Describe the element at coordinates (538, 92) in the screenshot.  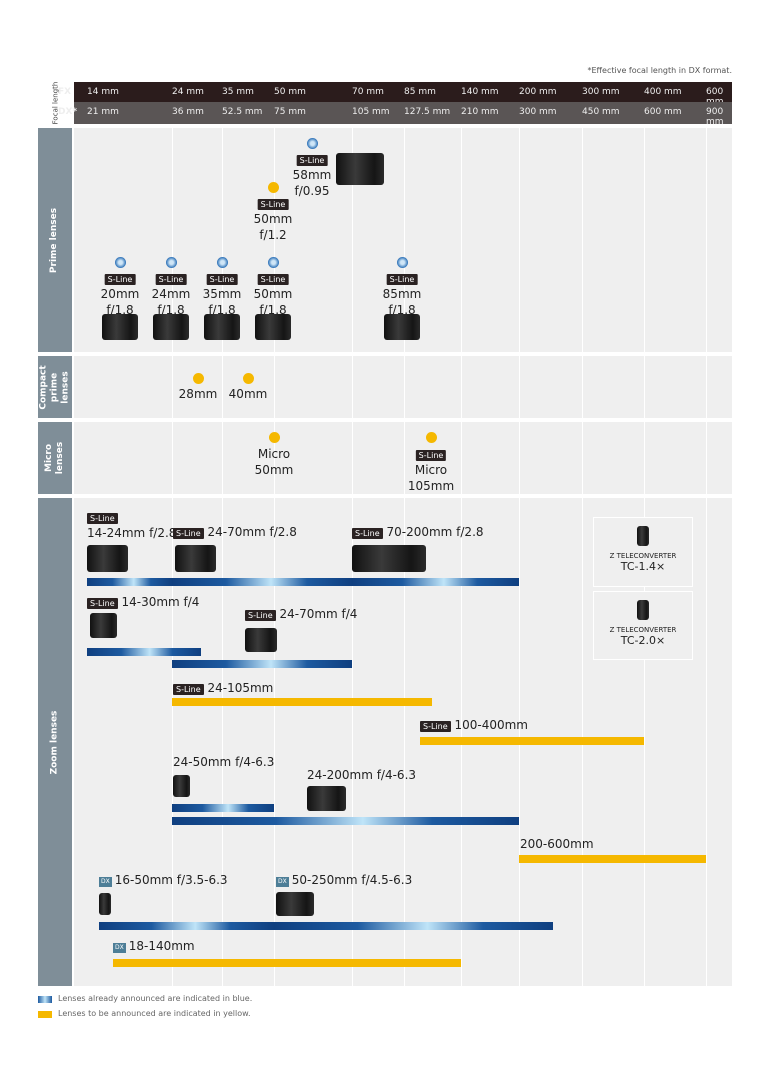
I see `fx-tick: 200 mm` at that location.